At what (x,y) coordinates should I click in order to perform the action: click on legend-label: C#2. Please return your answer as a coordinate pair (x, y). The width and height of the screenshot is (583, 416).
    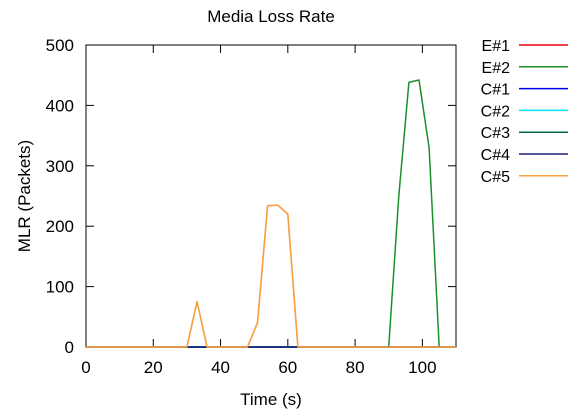
    Looking at the image, I should click on (495, 111).